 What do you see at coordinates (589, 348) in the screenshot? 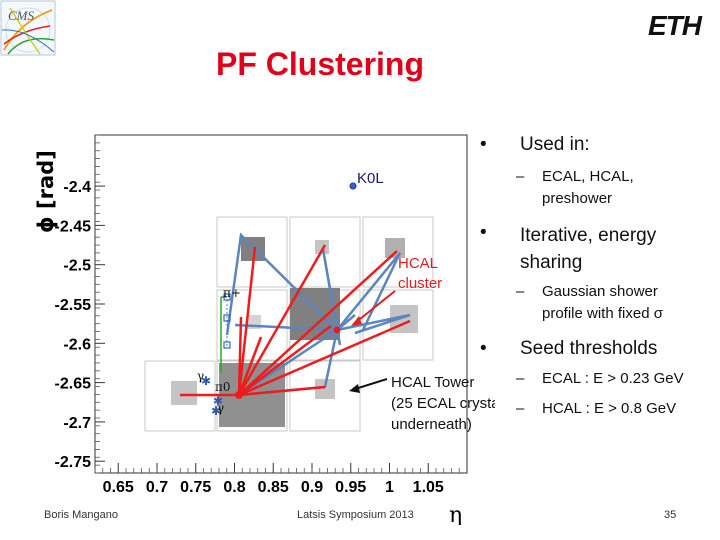
I see `bullet-text: Seed thresholds` at bounding box center [589, 348].